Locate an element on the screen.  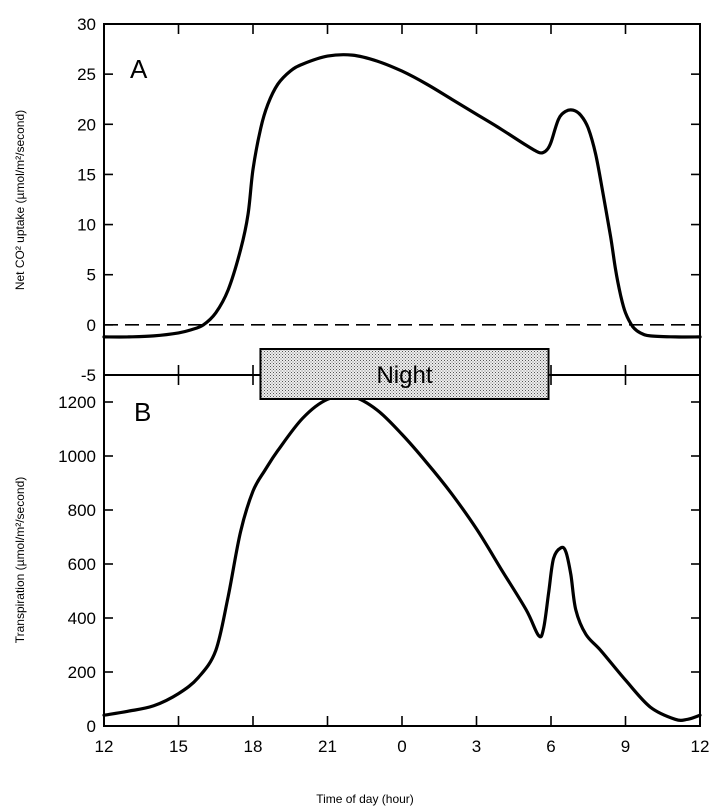
y-tick-label: 600 is located at coordinates (82, 564).